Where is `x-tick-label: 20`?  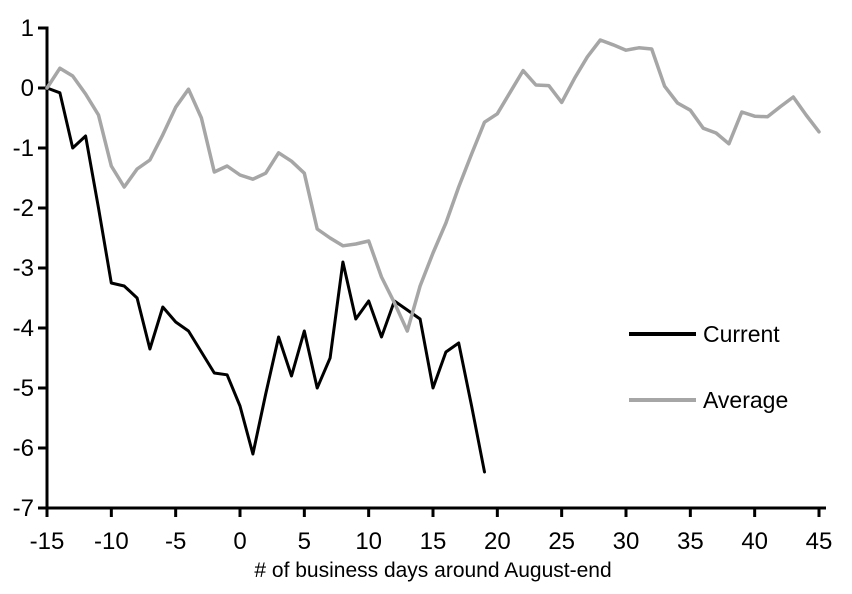 x-tick-label: 20 is located at coordinates (497, 541).